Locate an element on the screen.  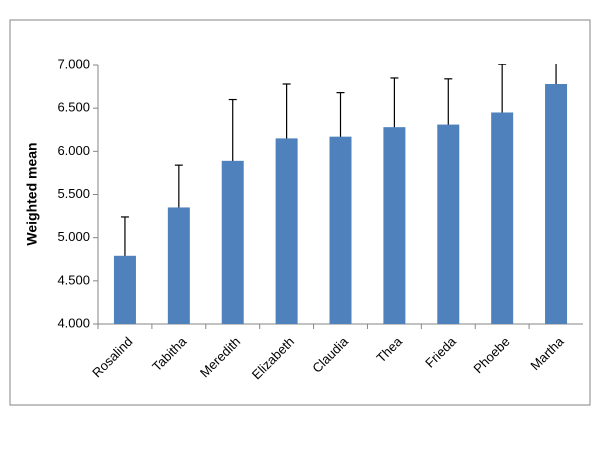
y-tick-label: 4.500 is located at coordinates (73, 279).